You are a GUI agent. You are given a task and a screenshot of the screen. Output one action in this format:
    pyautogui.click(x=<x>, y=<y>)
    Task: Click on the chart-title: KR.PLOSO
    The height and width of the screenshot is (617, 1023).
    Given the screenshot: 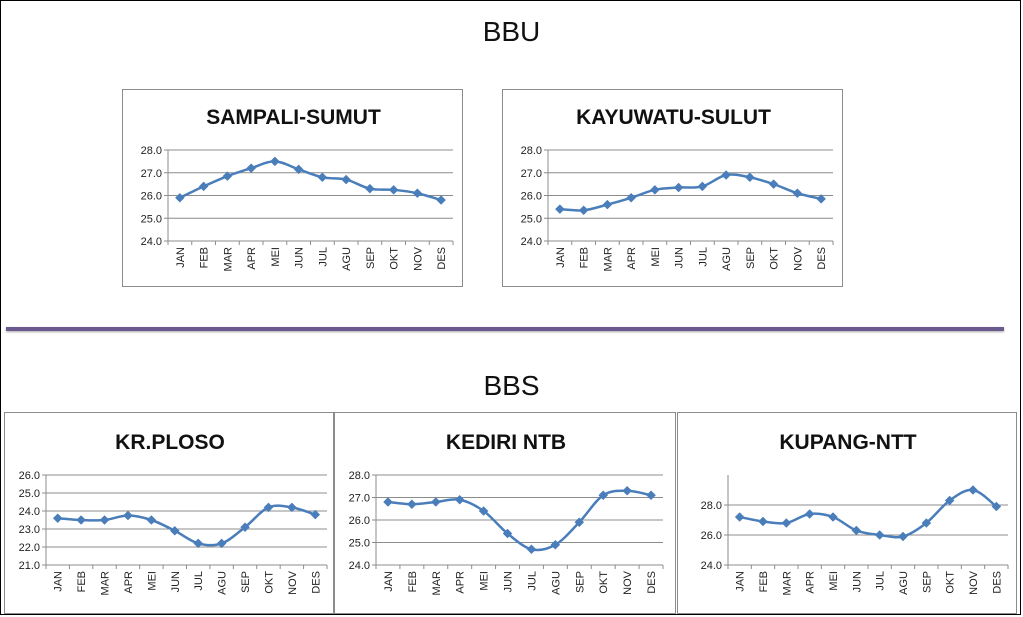 What is the action you would take?
    pyautogui.click(x=170, y=442)
    